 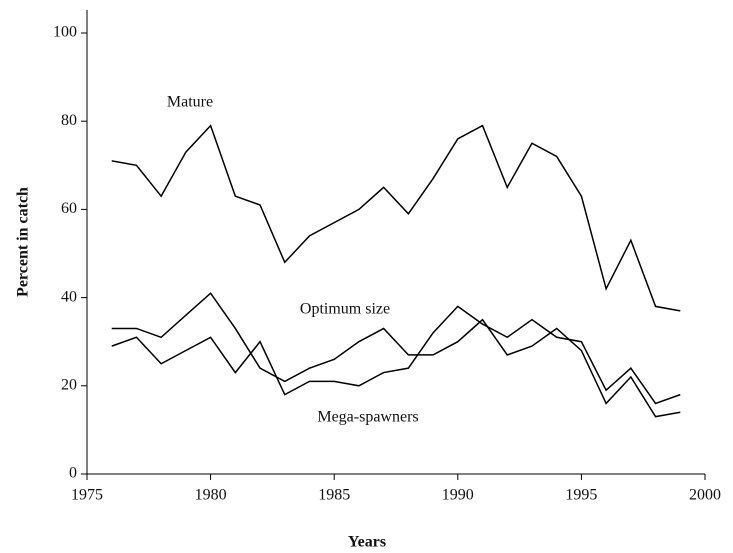 I want to click on y-axis-title: Percent in catch, so click(x=23, y=242).